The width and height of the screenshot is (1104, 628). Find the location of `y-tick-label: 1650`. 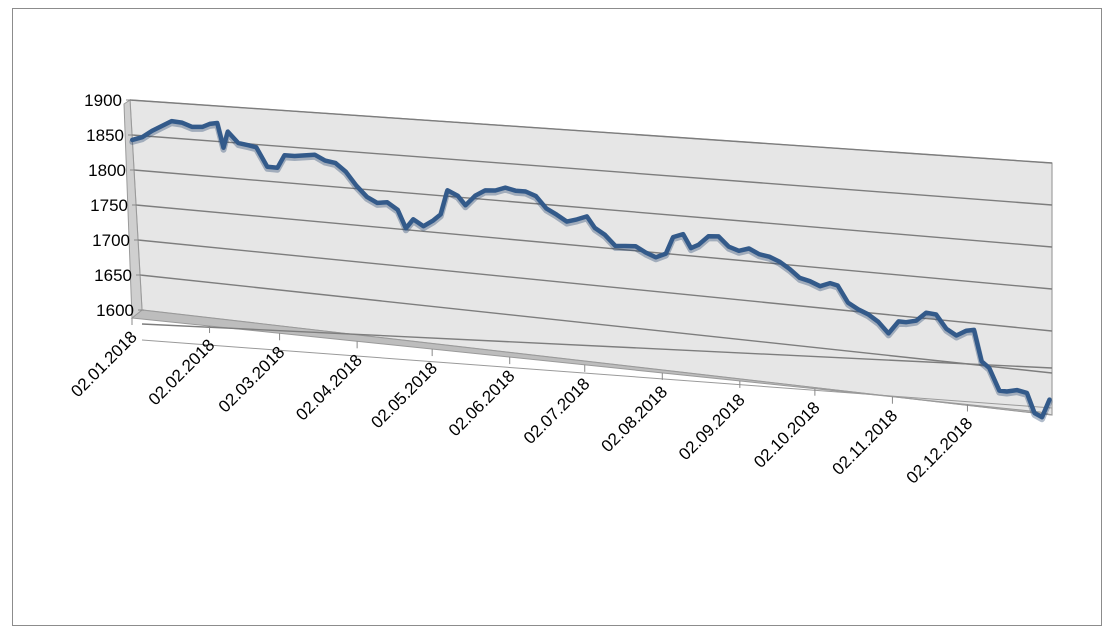

y-tick-label: 1650 is located at coordinates (113, 275).